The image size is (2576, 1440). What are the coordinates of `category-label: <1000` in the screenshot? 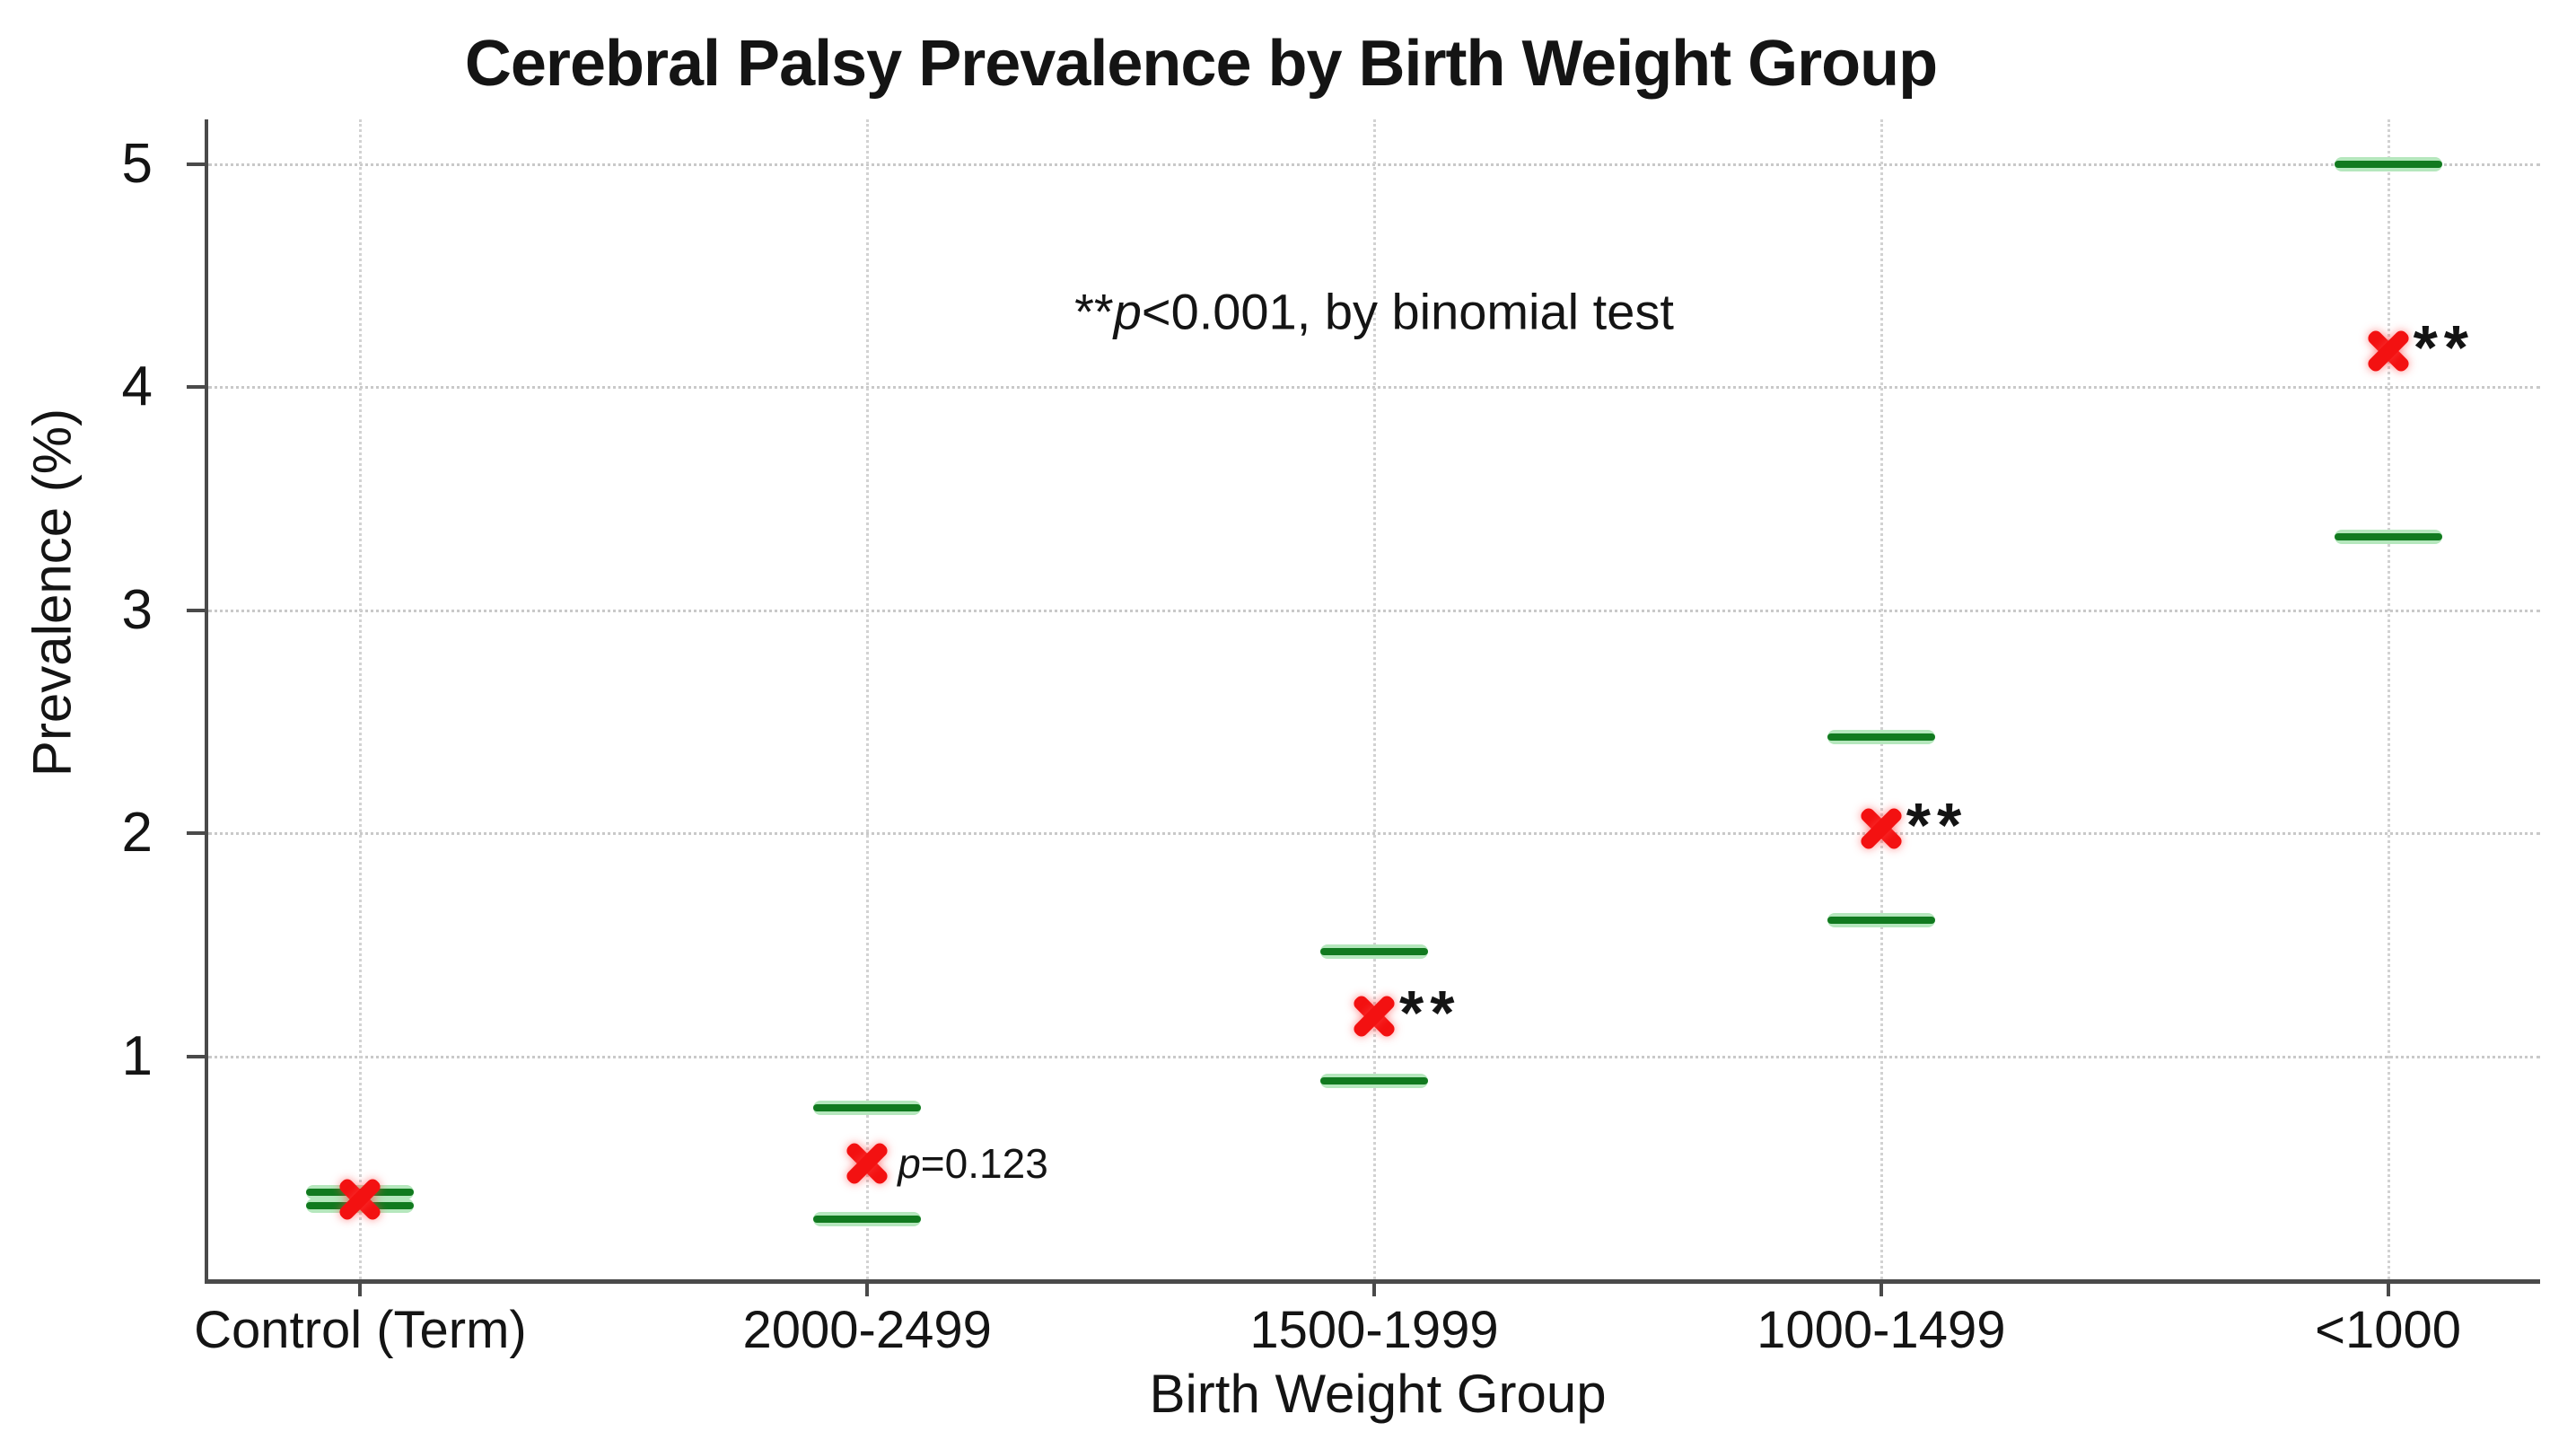 It's located at (2388, 1330).